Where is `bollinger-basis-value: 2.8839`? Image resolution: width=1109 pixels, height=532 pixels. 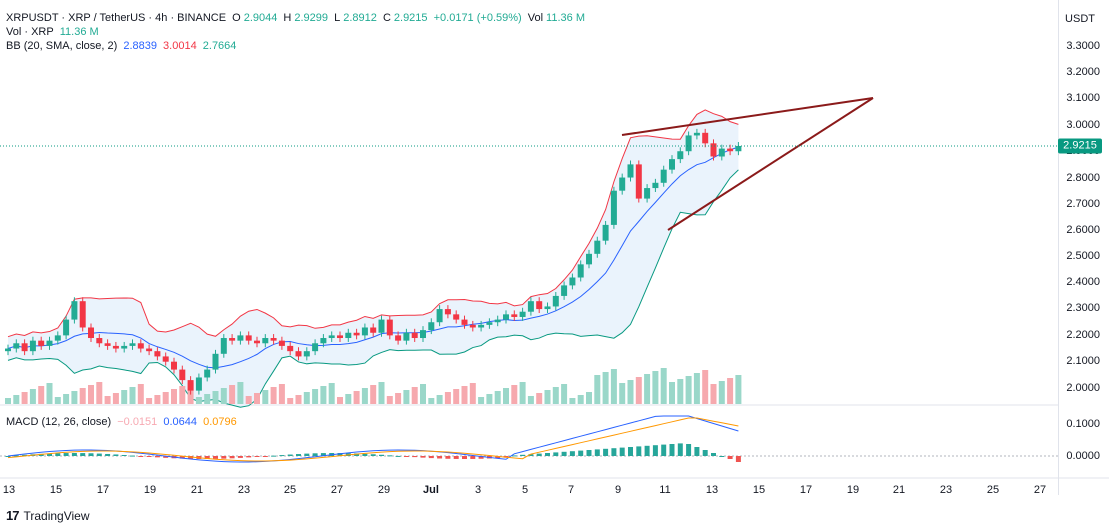 bollinger-basis-value: 2.8839 is located at coordinates (140, 46).